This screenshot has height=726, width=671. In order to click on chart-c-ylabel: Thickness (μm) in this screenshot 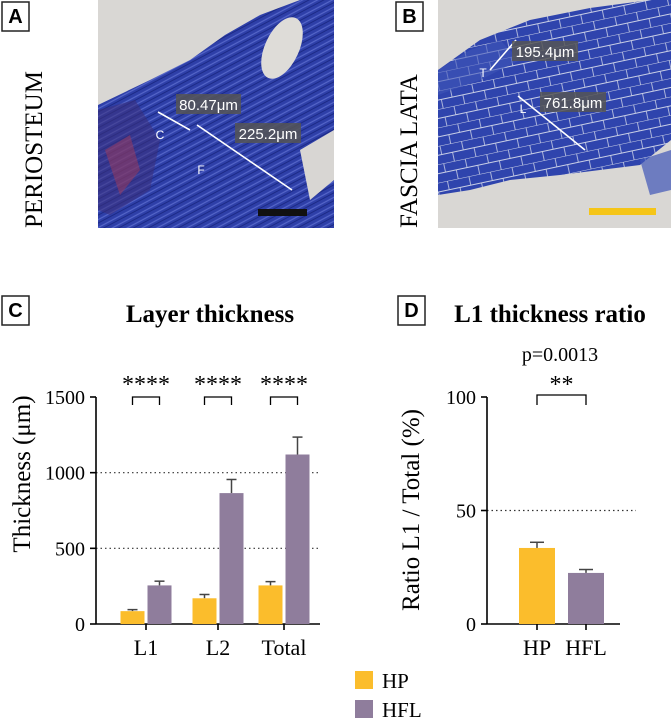, I will do `click(22, 473)`.